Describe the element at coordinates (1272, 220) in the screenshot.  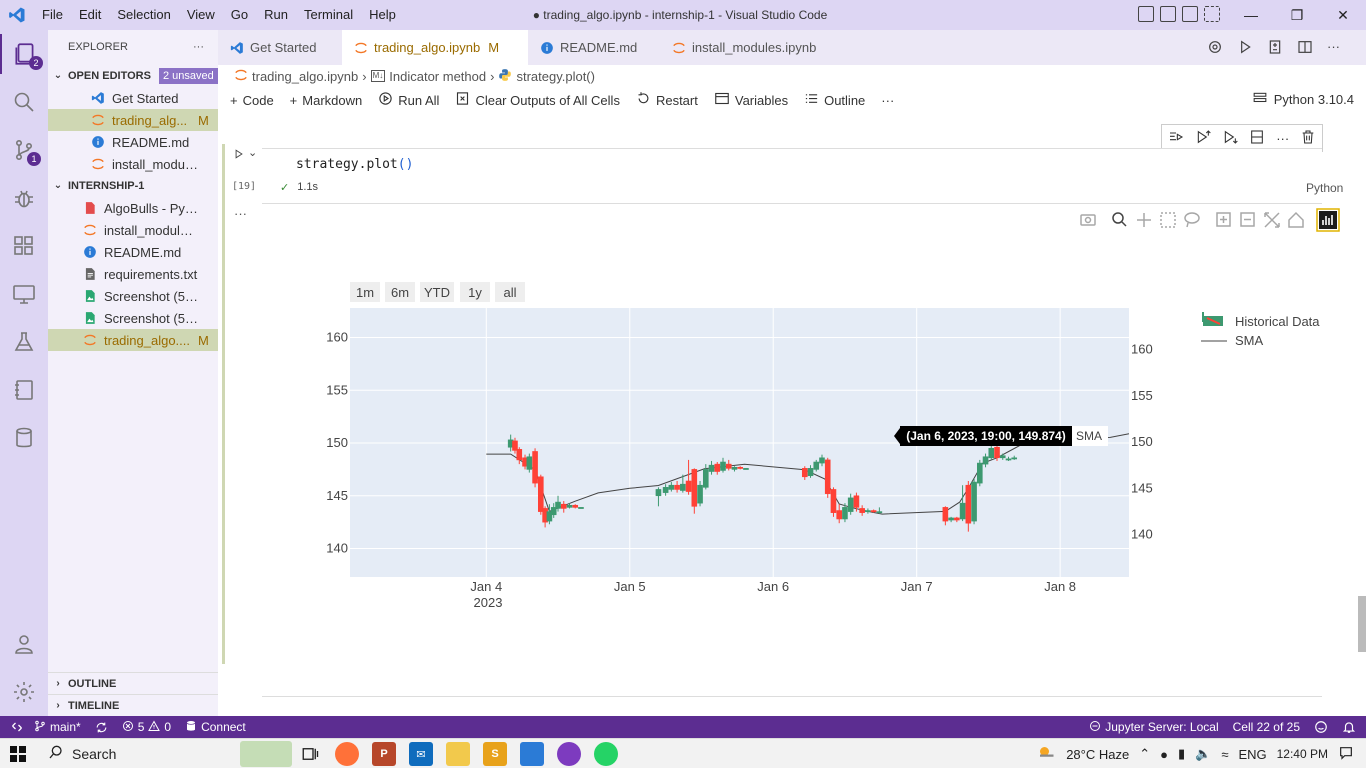
I see `autoscale-icon` at that location.